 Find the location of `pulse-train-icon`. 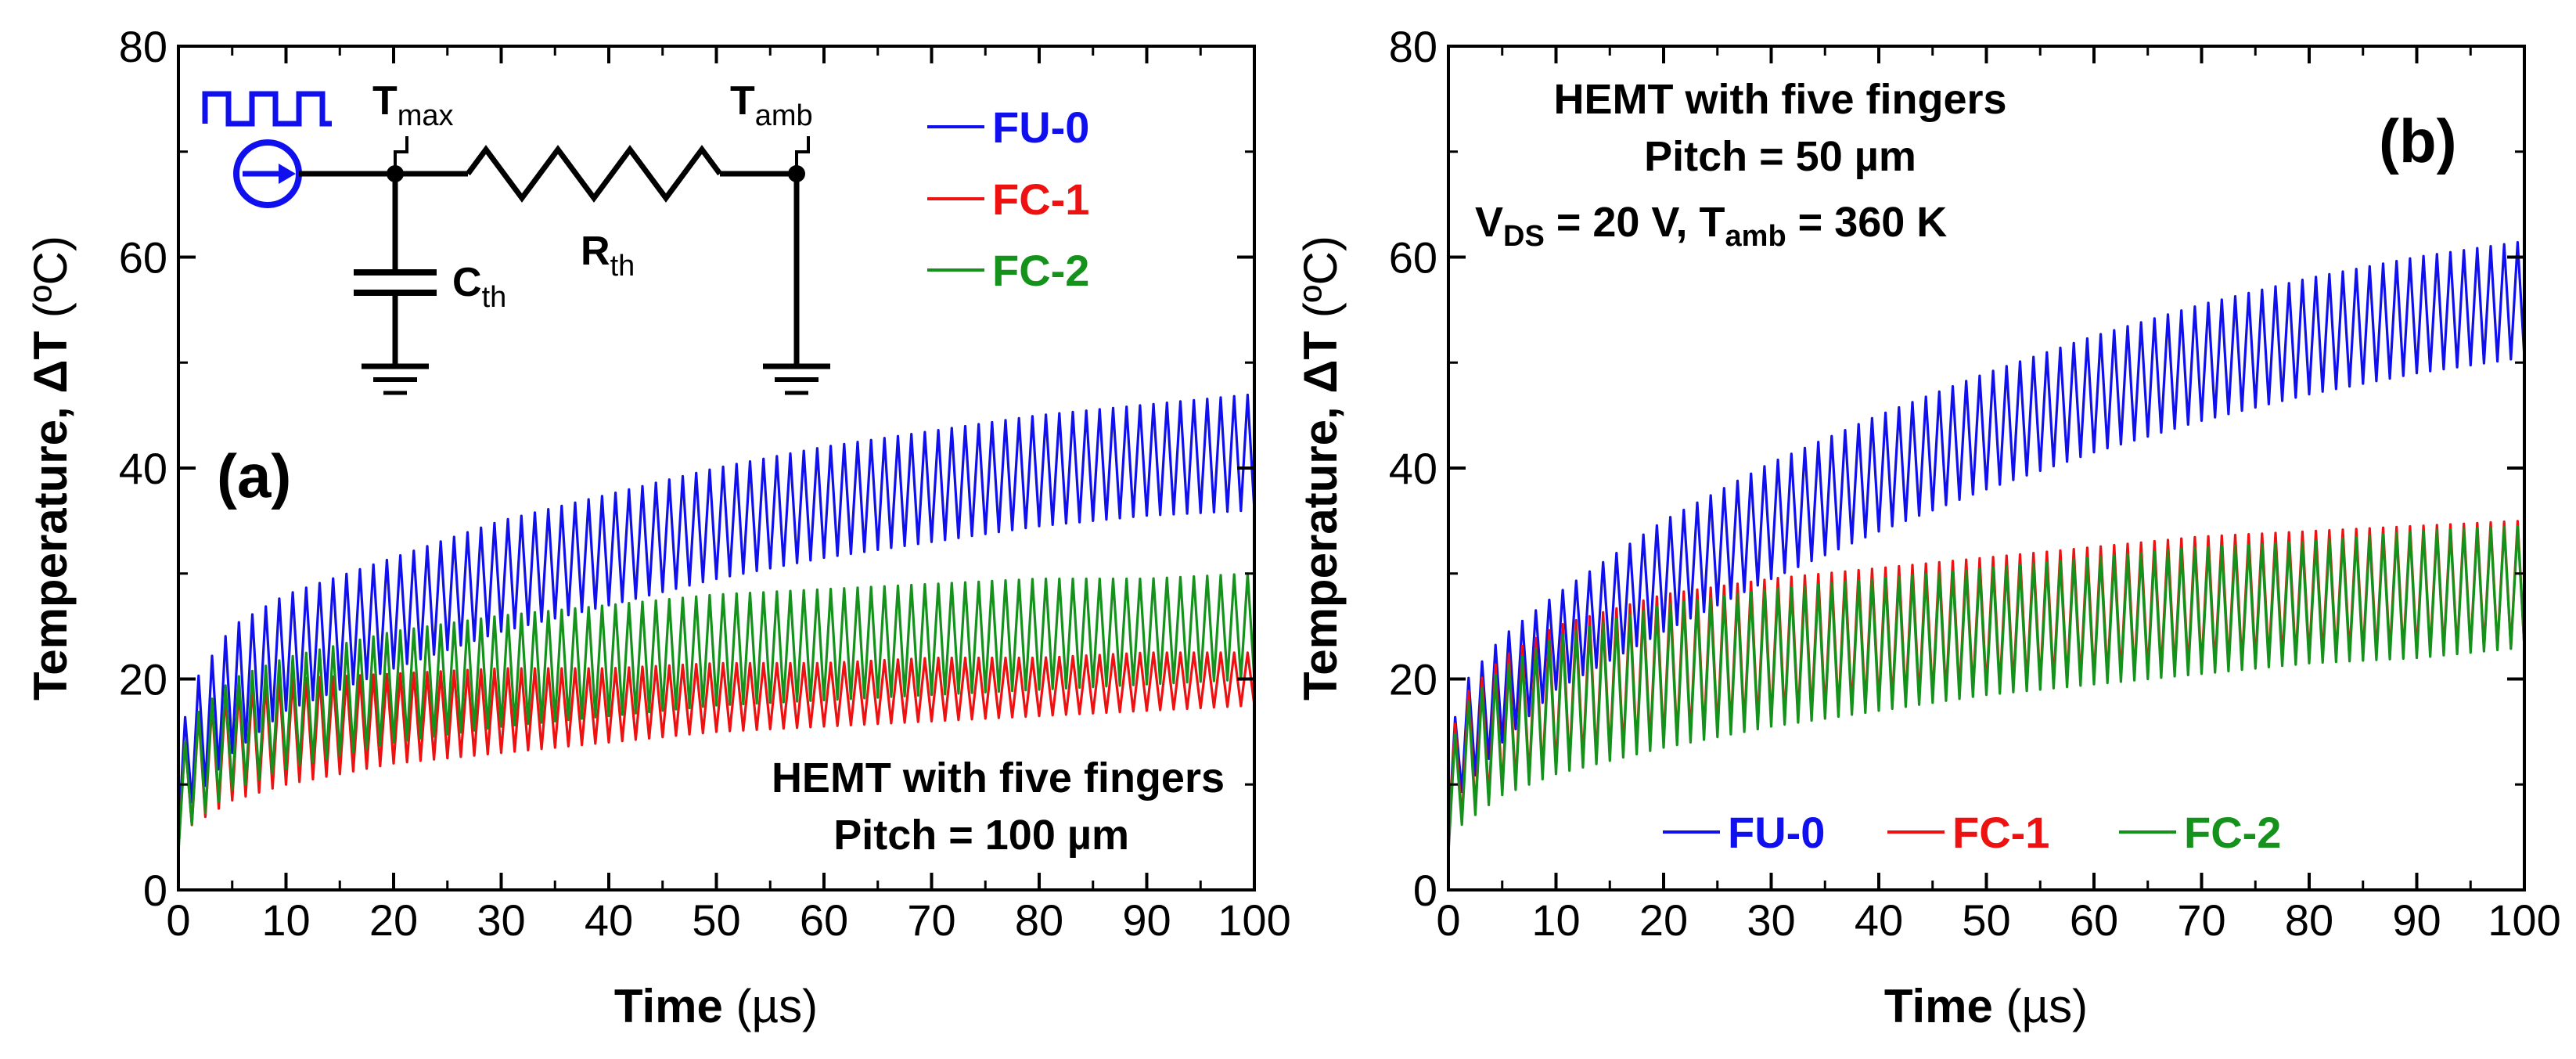

pulse-train-icon is located at coordinates (267, 109).